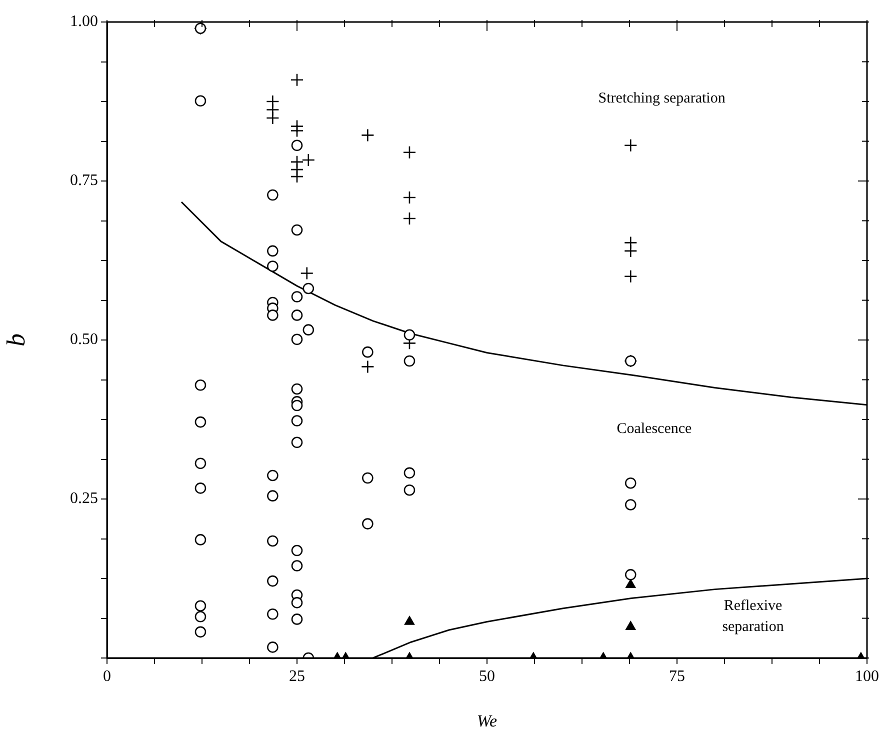 The height and width of the screenshot is (732, 893). Describe the element at coordinates (867, 676) in the screenshot. I see `x-tick-label: 100` at that location.